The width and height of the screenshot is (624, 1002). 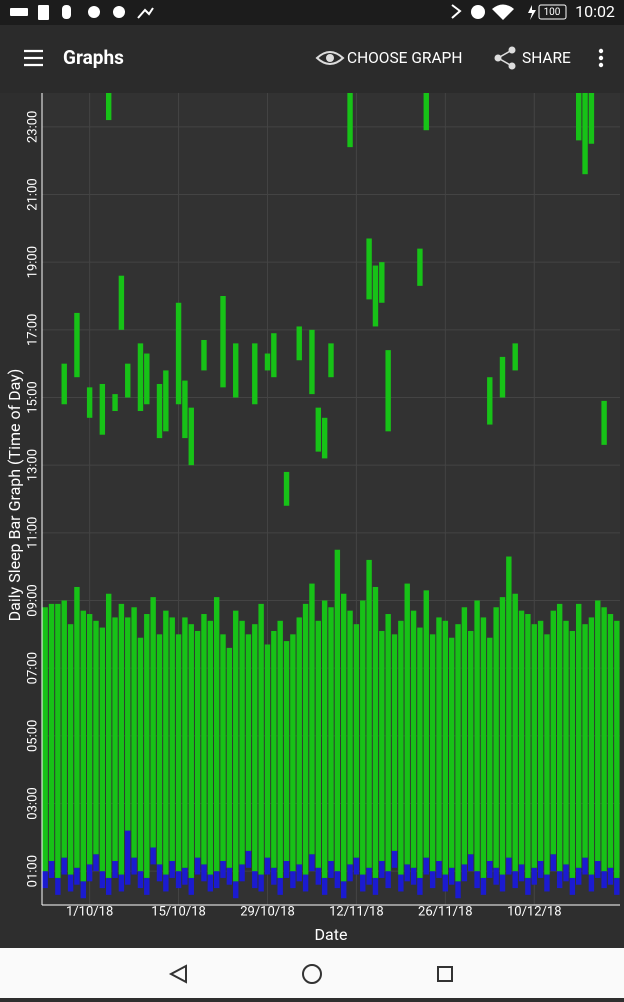 I want to click on y-tick-label: 03:00, so click(x=32, y=803).